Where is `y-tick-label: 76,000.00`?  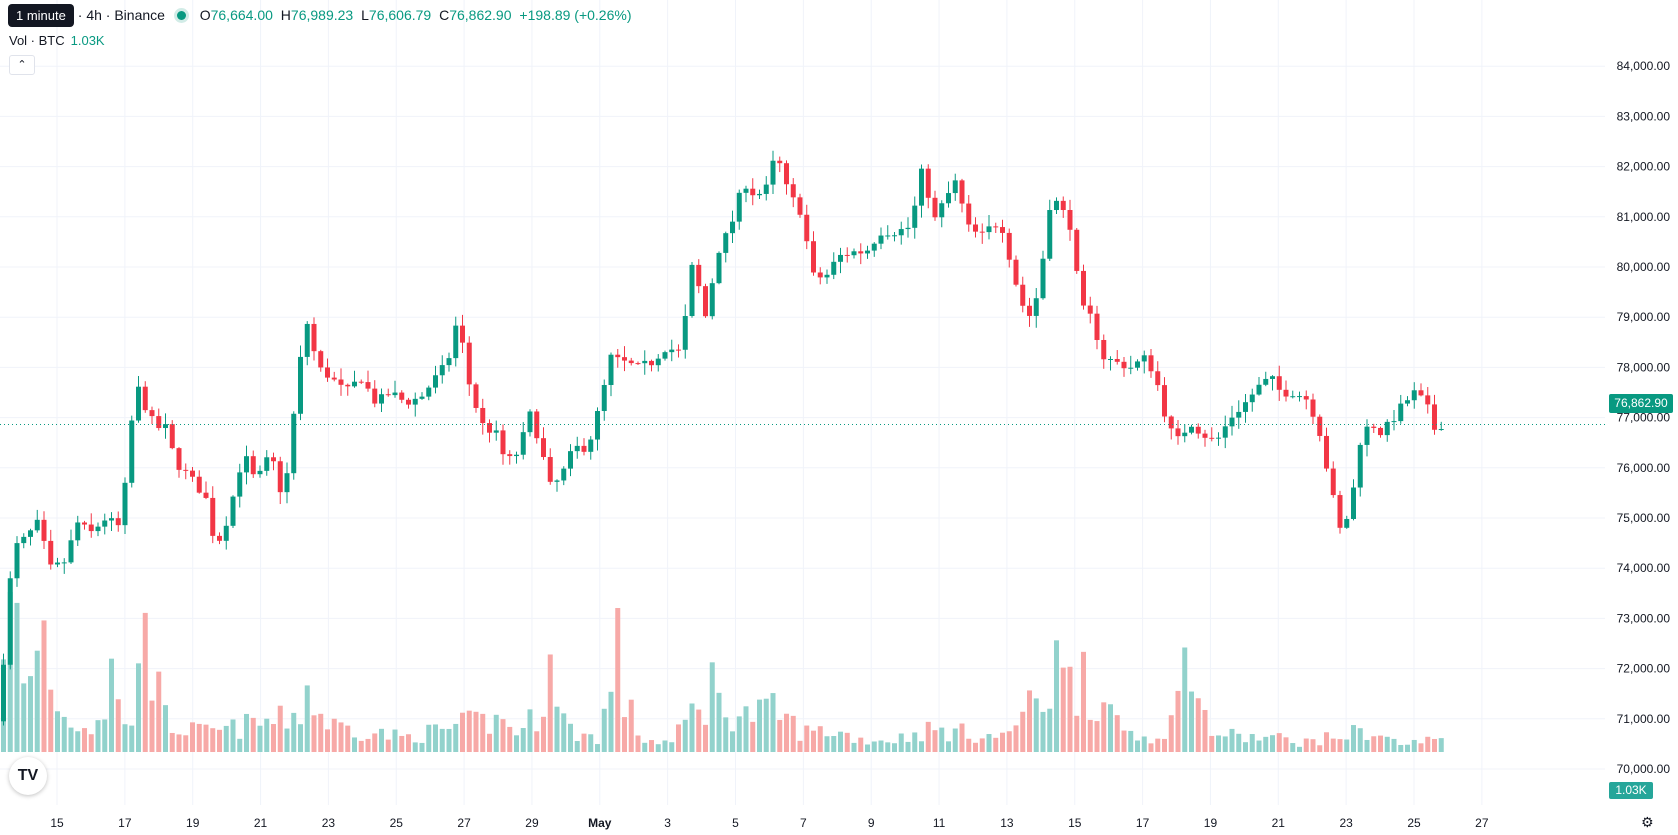
y-tick-label: 76,000.00 is located at coordinates (1644, 468).